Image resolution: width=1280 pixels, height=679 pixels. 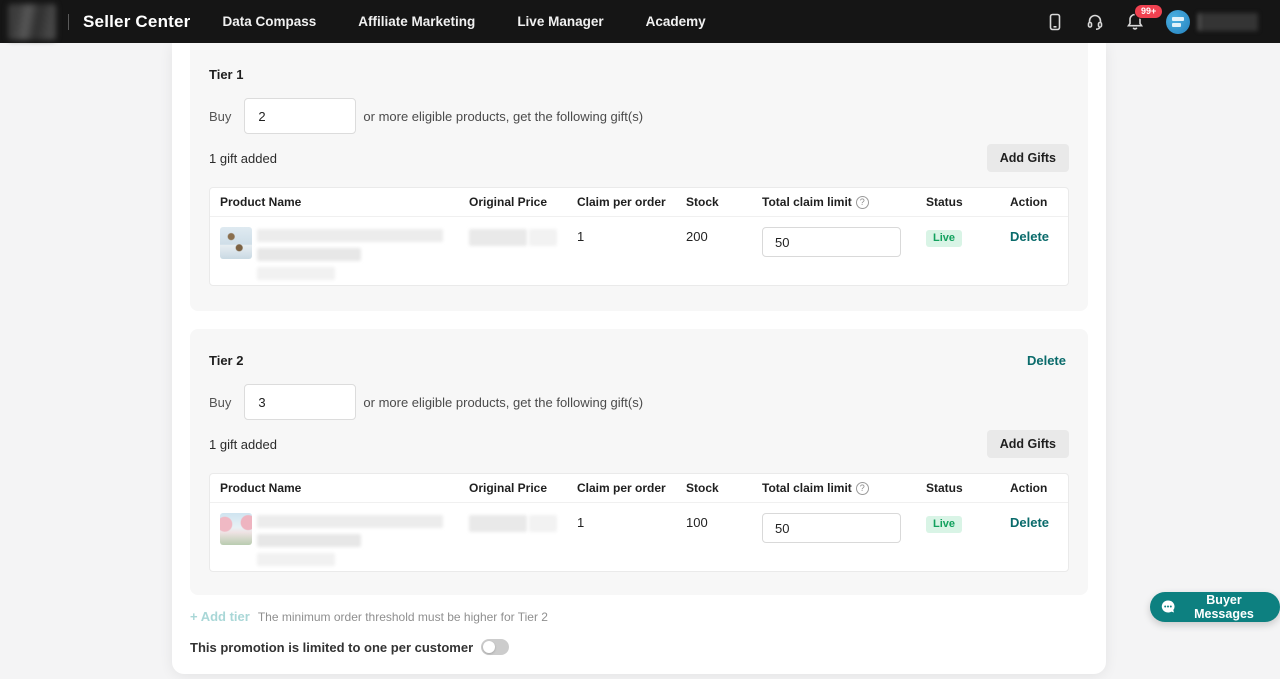 What do you see at coordinates (675, 21) in the screenshot?
I see `nav-item-academy: Academy` at bounding box center [675, 21].